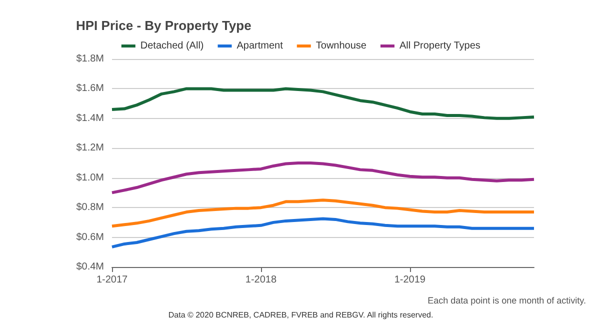 The image size is (602, 327). I want to click on x-tick-label: 1-2019, so click(410, 280).